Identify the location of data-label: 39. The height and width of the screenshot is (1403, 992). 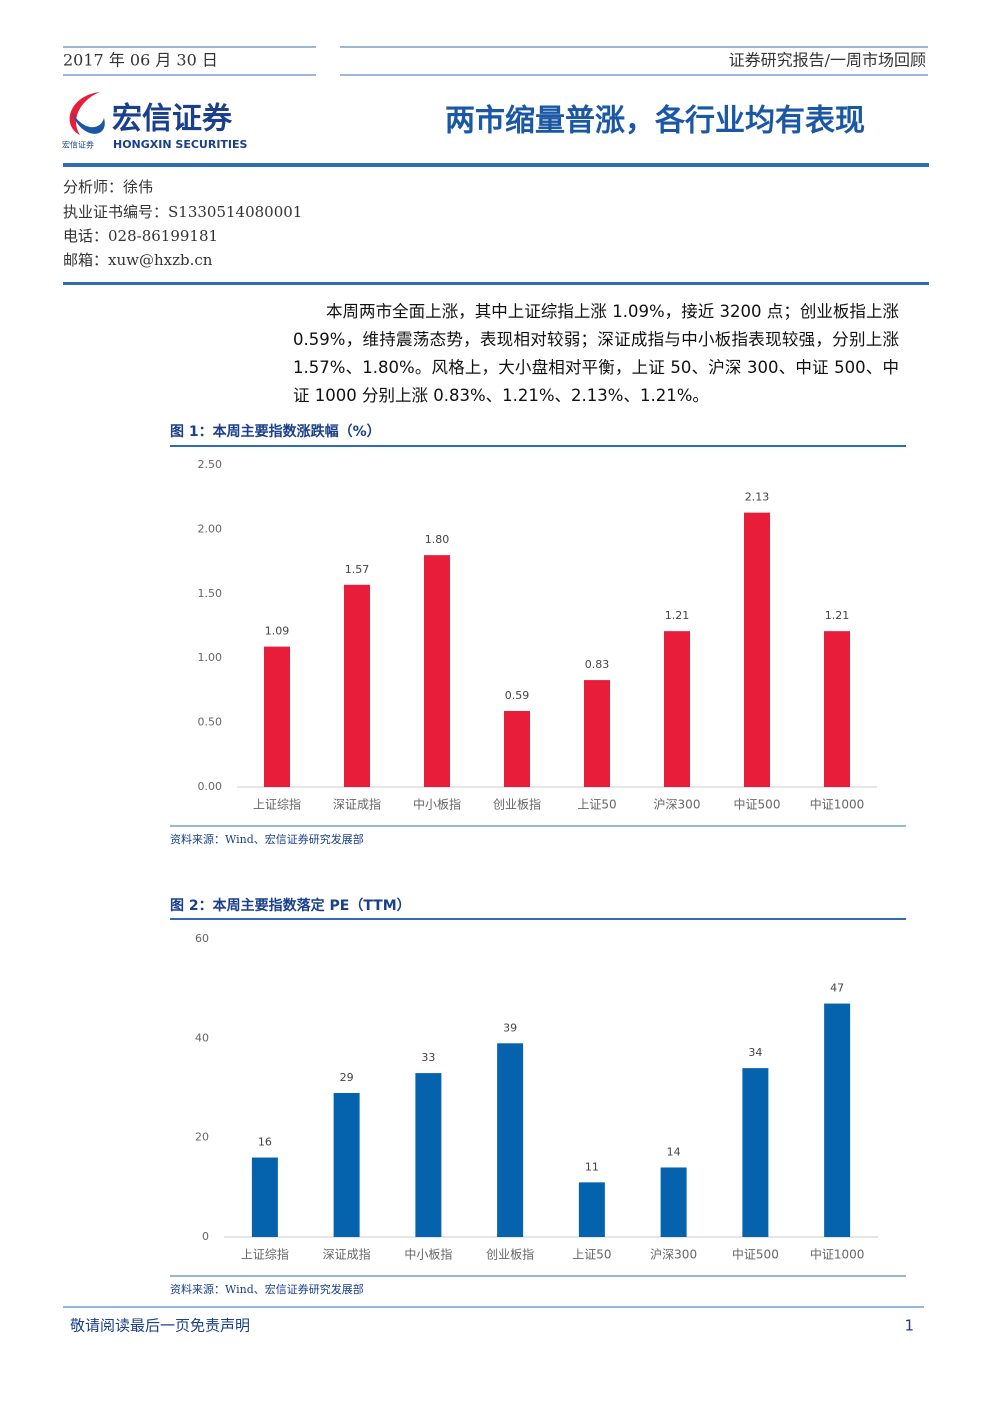
(510, 1027).